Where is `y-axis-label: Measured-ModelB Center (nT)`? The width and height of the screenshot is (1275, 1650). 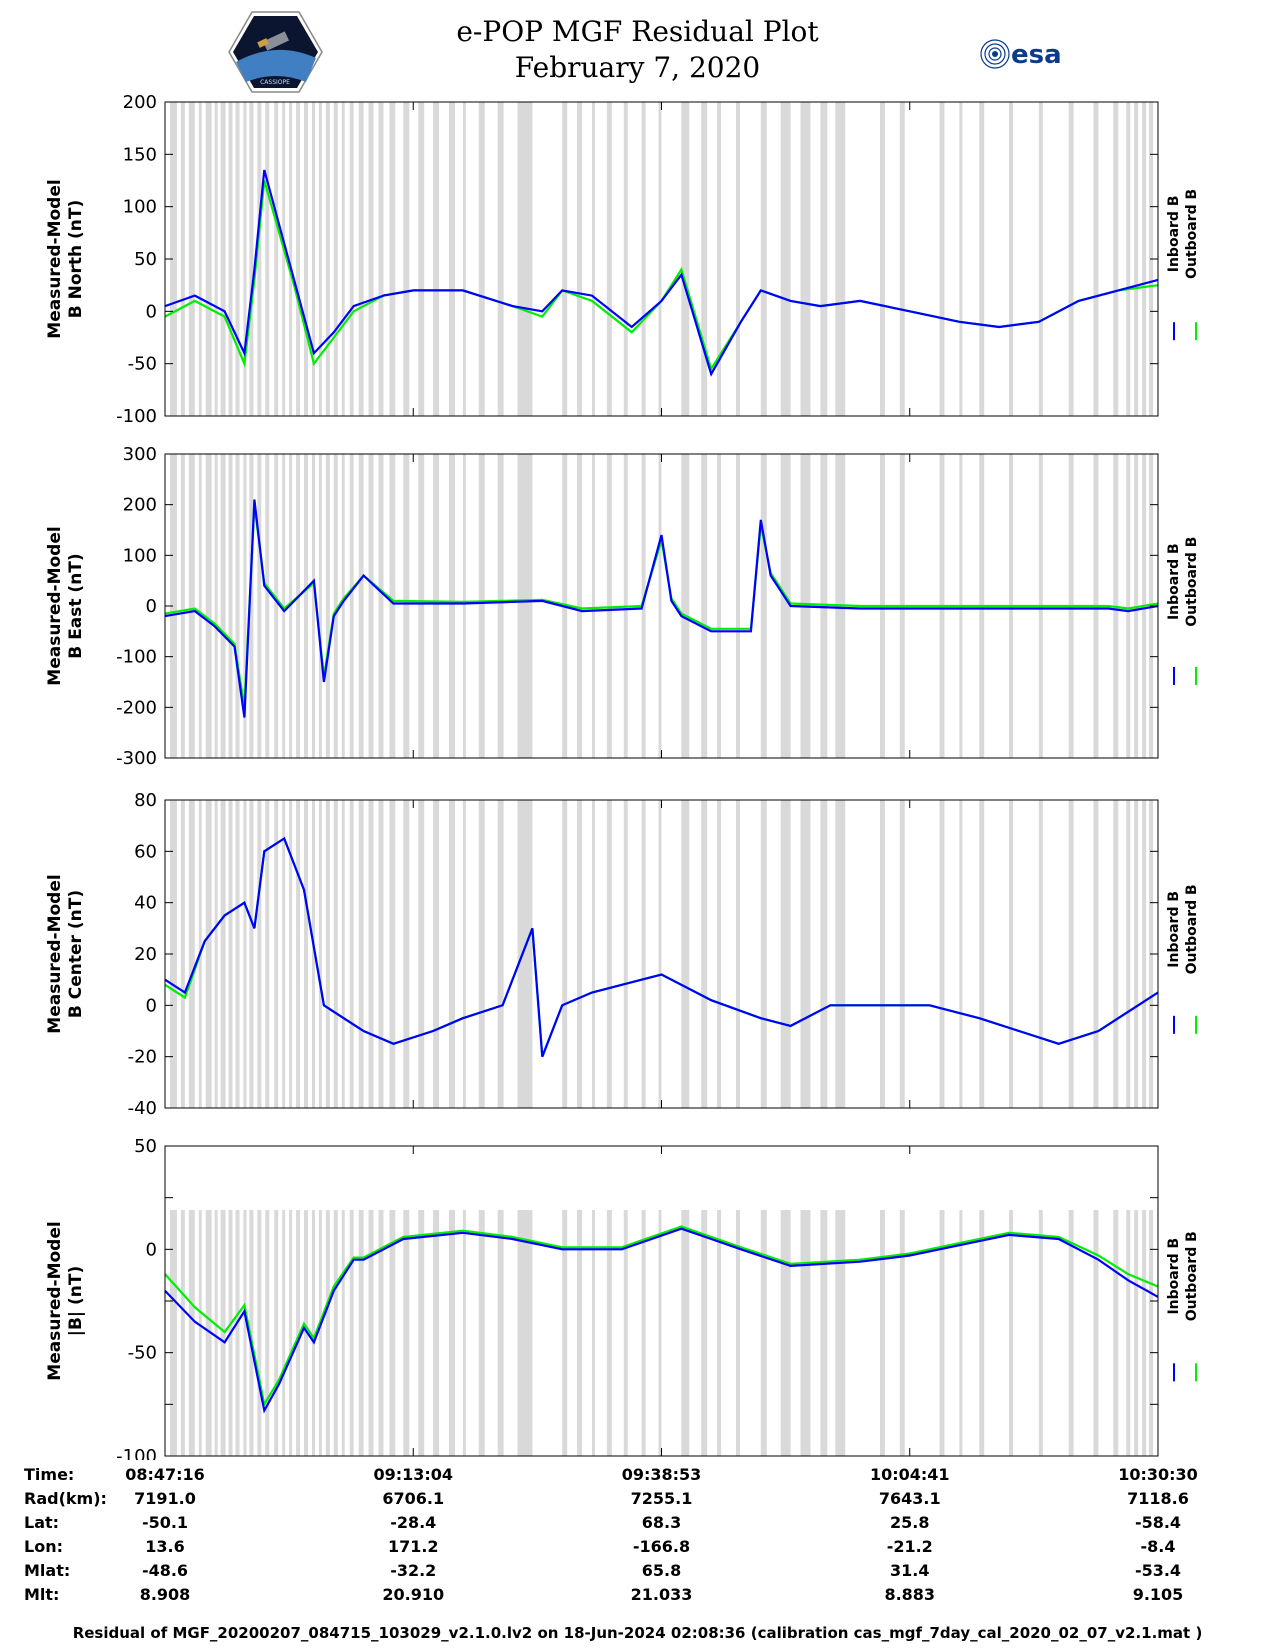 y-axis-label: Measured-ModelB Center (nT) is located at coordinates (65, 953).